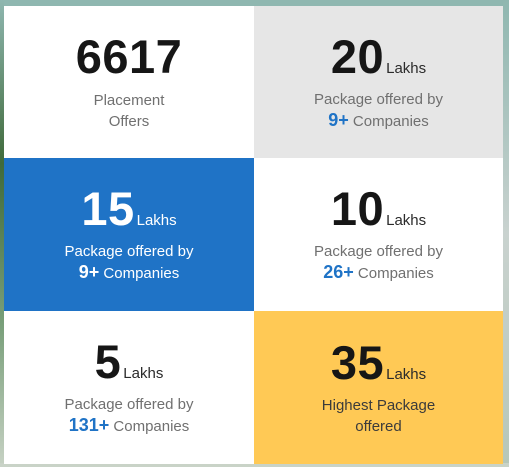  I want to click on background-right-strip, so click(506, 233).